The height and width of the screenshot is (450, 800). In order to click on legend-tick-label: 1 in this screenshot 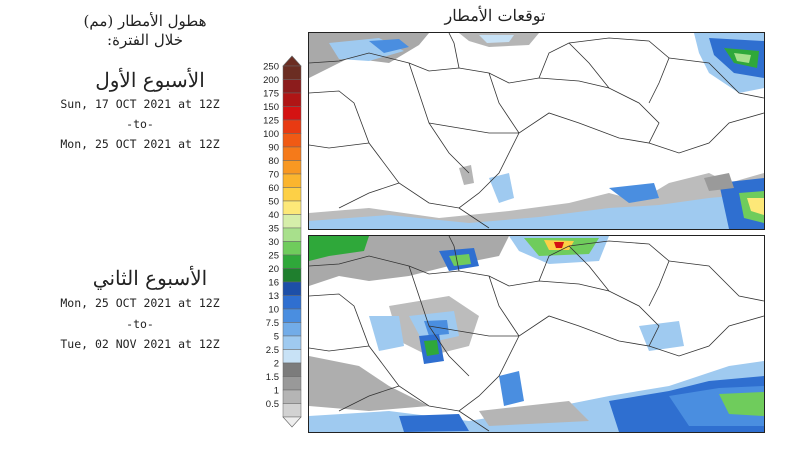, I will do `click(276, 391)`.